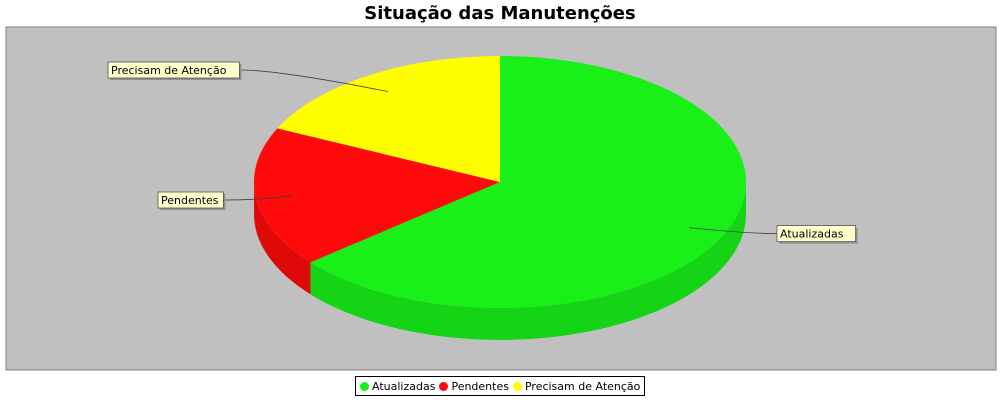 The width and height of the screenshot is (1000, 400). I want to click on legend-label: Precisam de Atenção, so click(582, 386).